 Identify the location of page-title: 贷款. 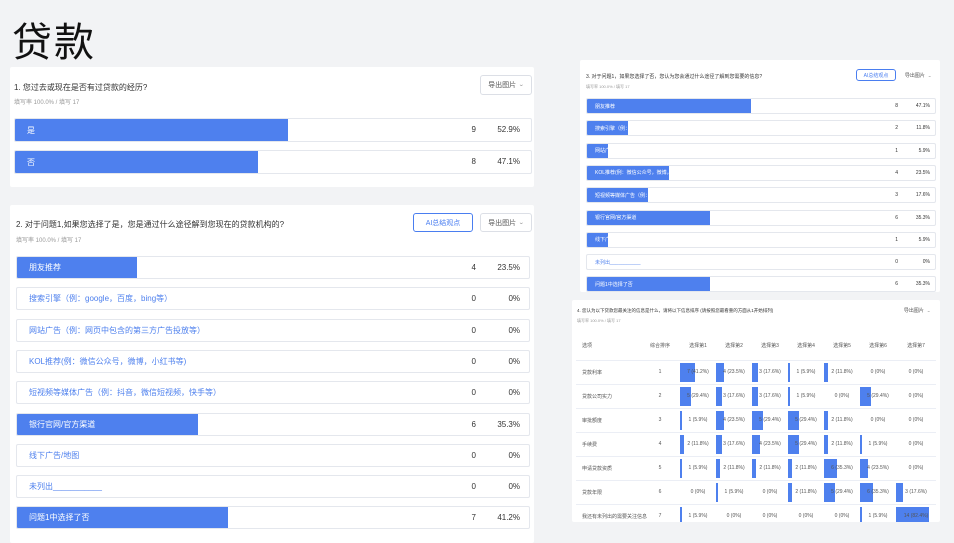
(54, 43).